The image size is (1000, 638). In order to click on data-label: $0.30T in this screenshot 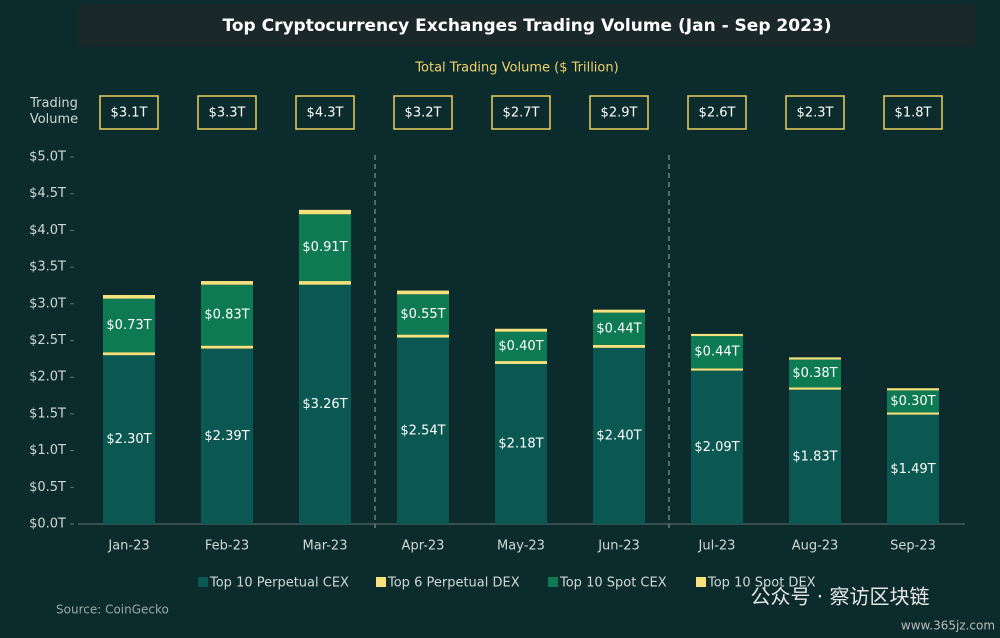, I will do `click(912, 401)`.